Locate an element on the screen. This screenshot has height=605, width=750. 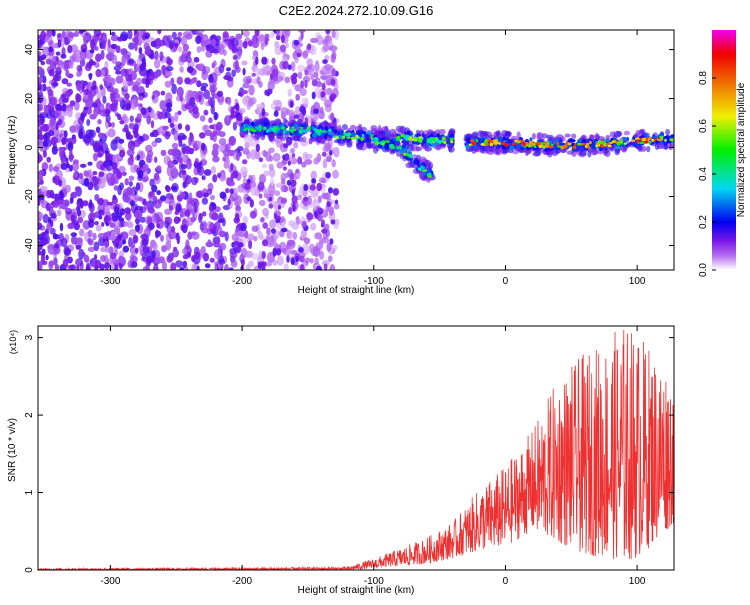
snr-x-label: Height of straight line (km) is located at coordinates (356, 590).